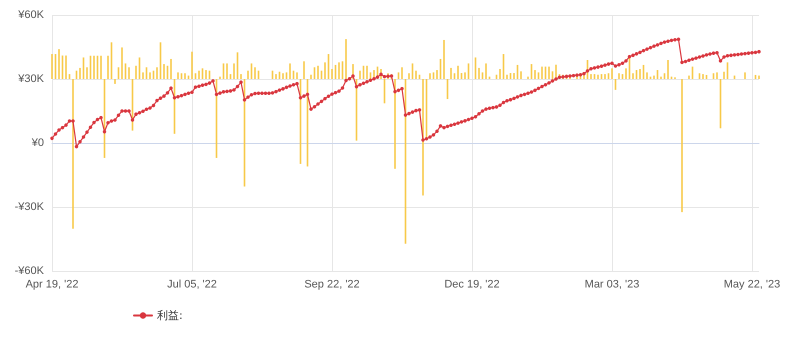 This screenshot has height=344, width=789. What do you see at coordinates (752, 284) in the screenshot?
I see `x-tick-label: May 22, '23` at bounding box center [752, 284].